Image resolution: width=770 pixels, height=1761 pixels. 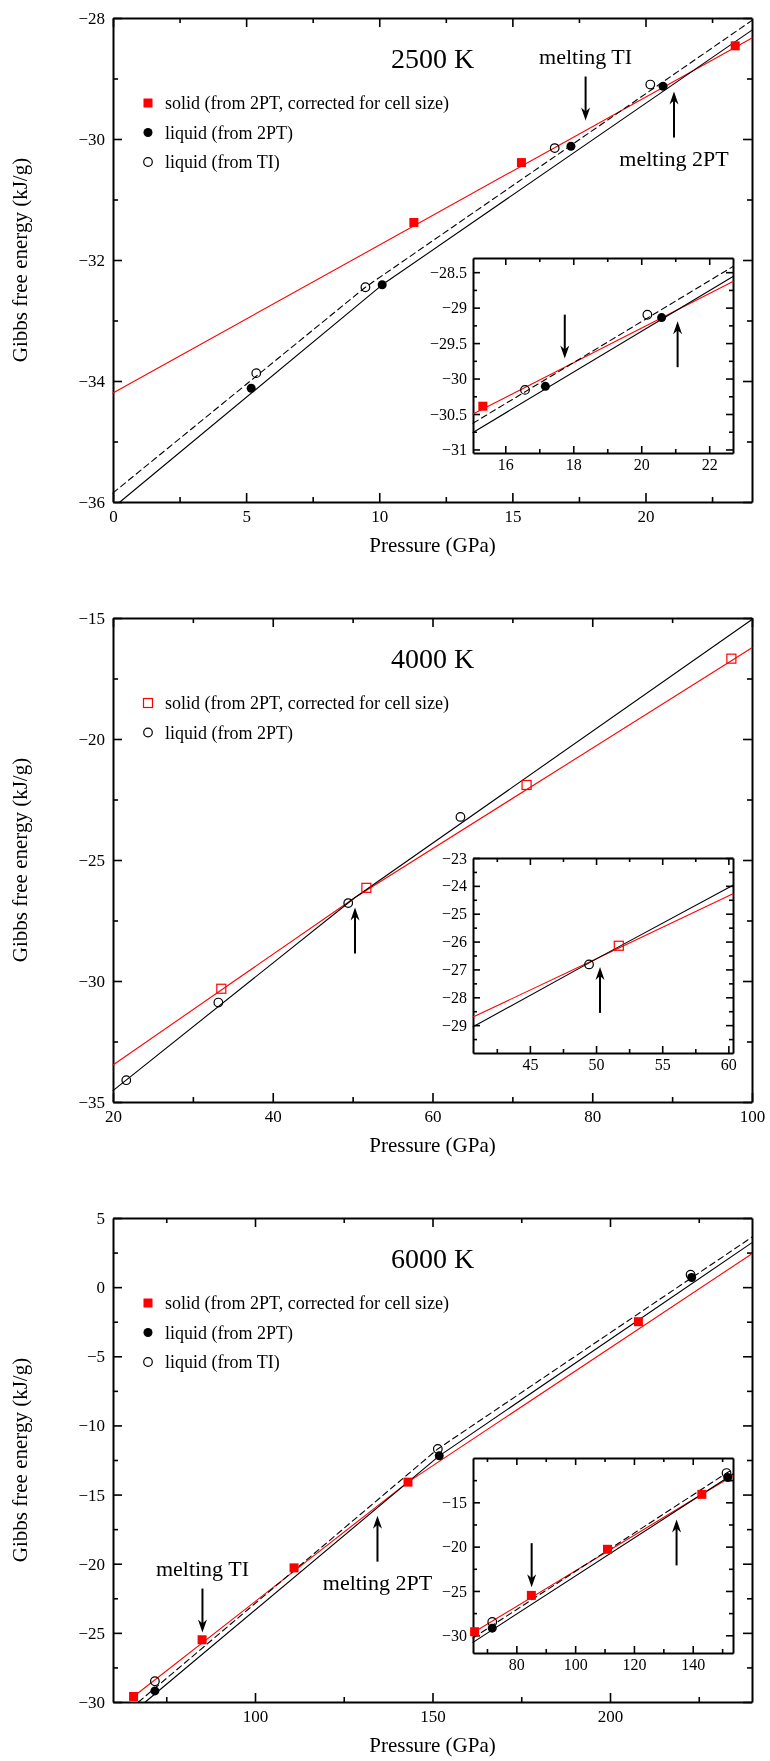 What do you see at coordinates (433, 1717) in the screenshot?
I see `x-tick-label: 150` at bounding box center [433, 1717].